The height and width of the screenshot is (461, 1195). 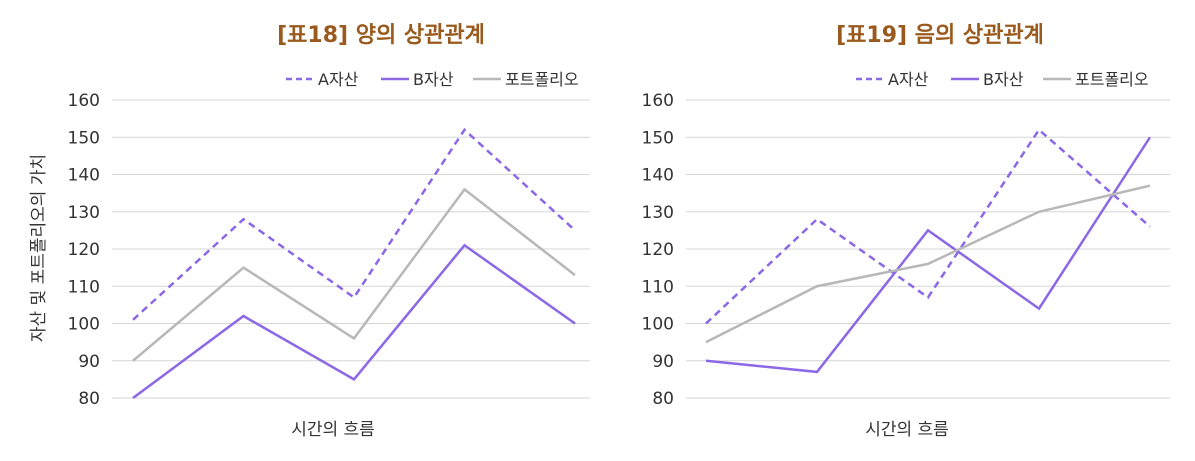 What do you see at coordinates (381, 35) in the screenshot?
I see `chart-title: [표18] 양의 상관관계` at bounding box center [381, 35].